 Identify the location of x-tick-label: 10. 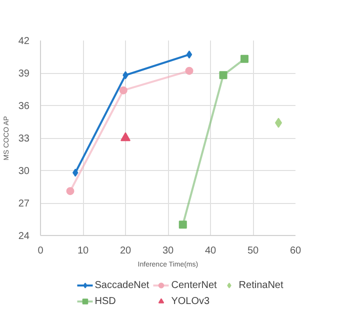
(83, 251).